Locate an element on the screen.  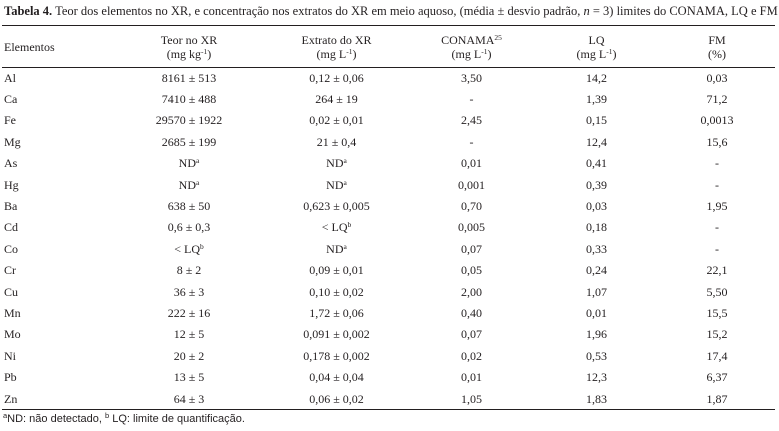
table-row: Cd 0,6 ± 0,3 < LQb 0,005 0,18 - is located at coordinates (388, 227).